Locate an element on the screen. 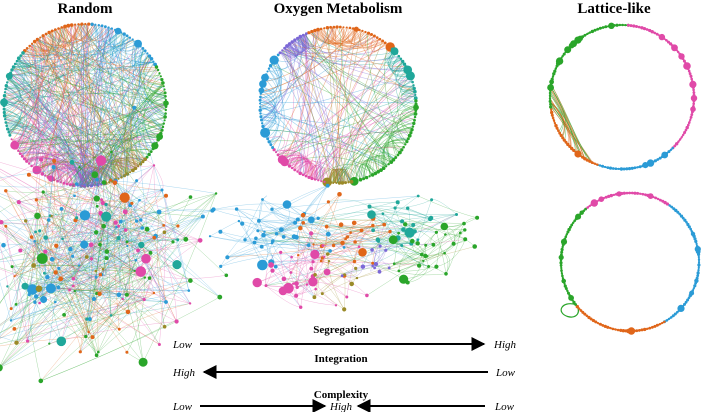 This screenshot has width=709, height=412. lattice-top-arc is located at coordinates (661, 86).